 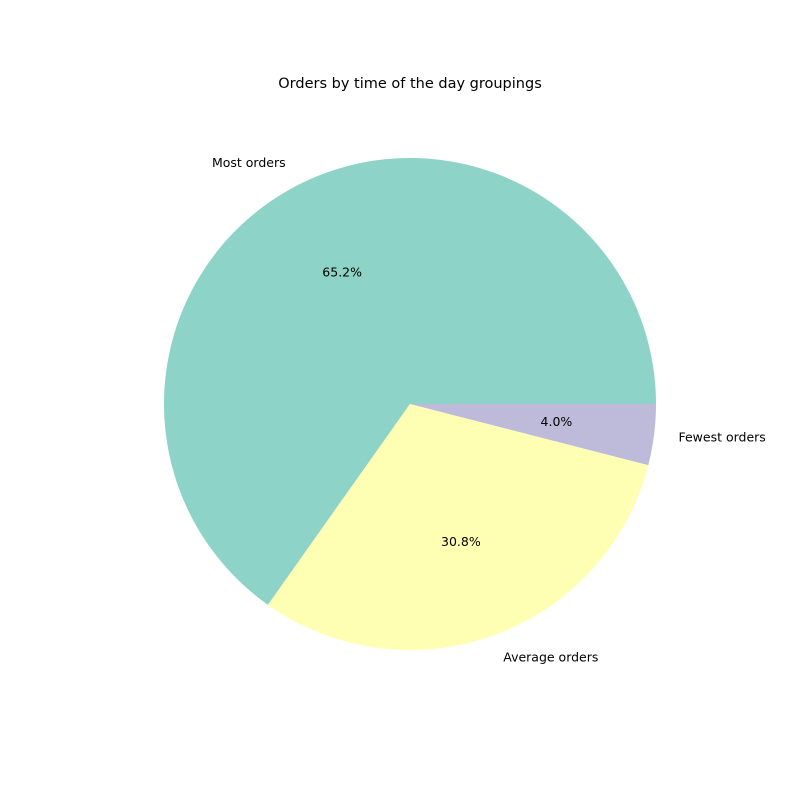 I want to click on chart-title: Orders by time of the day groupings, so click(x=410, y=84).